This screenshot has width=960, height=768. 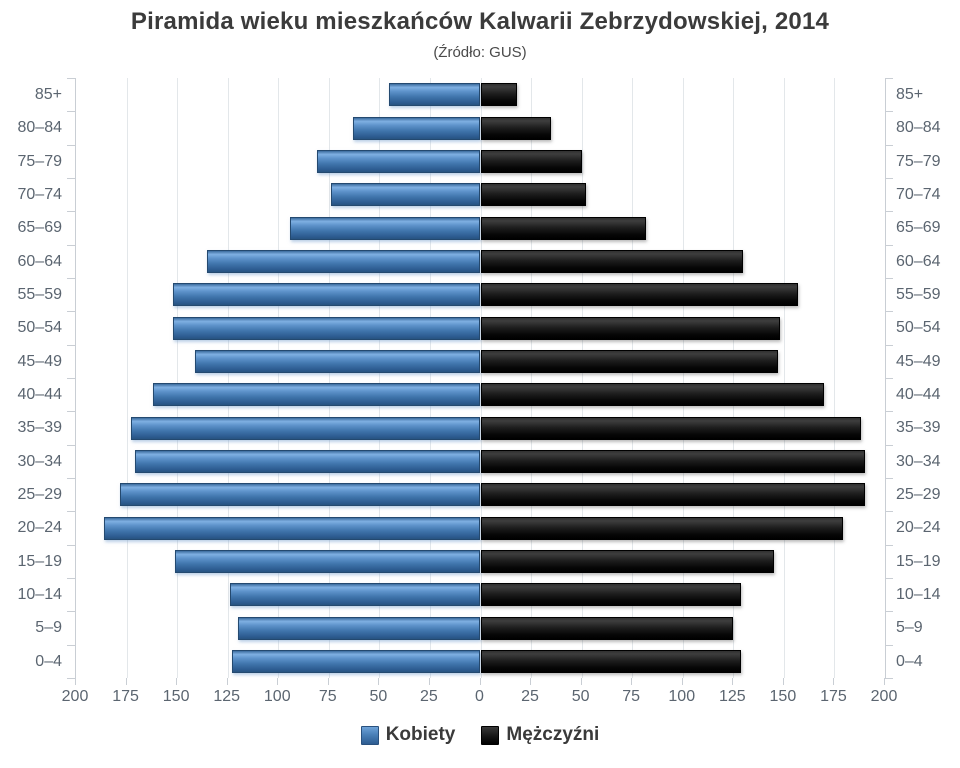 What do you see at coordinates (531, 161) in the screenshot?
I see `bar-mezczyzni-75–79` at bounding box center [531, 161].